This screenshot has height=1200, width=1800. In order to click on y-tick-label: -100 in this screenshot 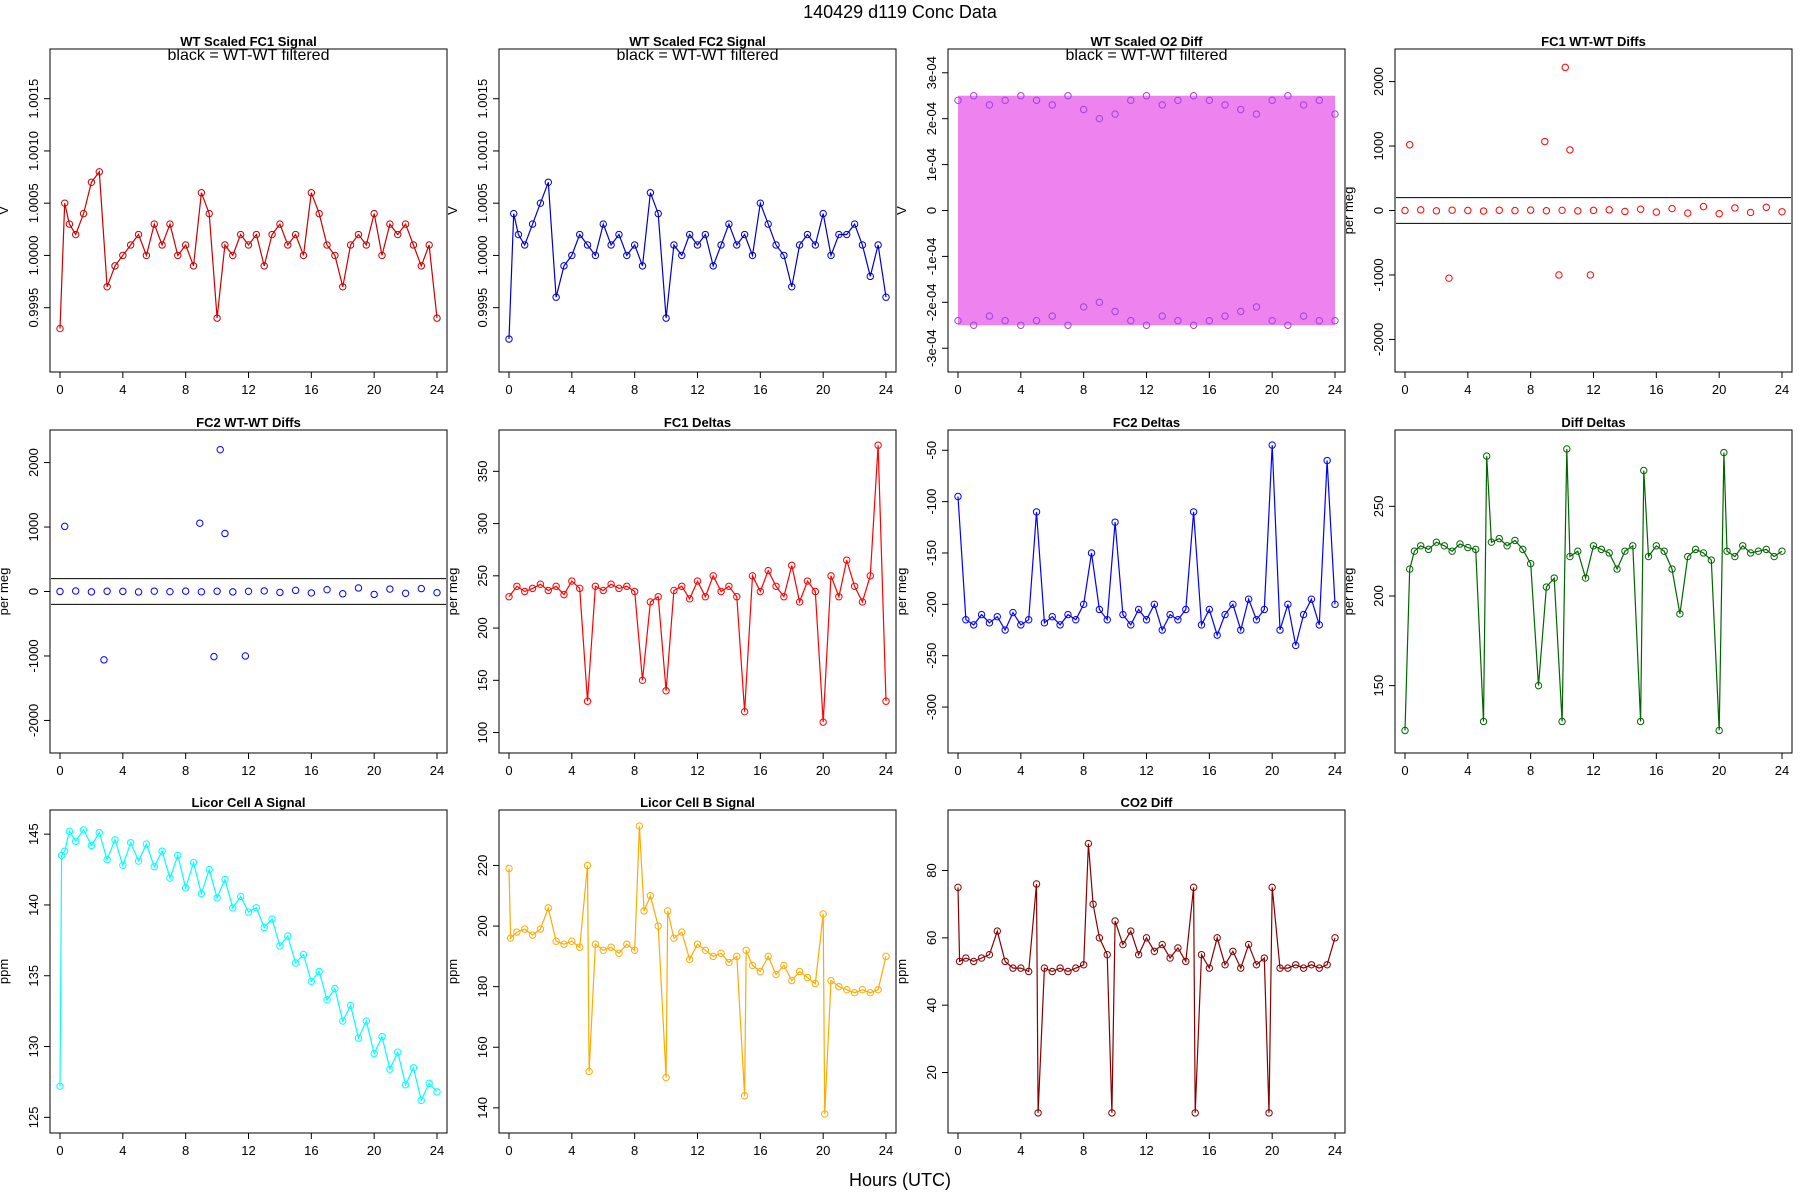, I will do `click(931, 502)`.